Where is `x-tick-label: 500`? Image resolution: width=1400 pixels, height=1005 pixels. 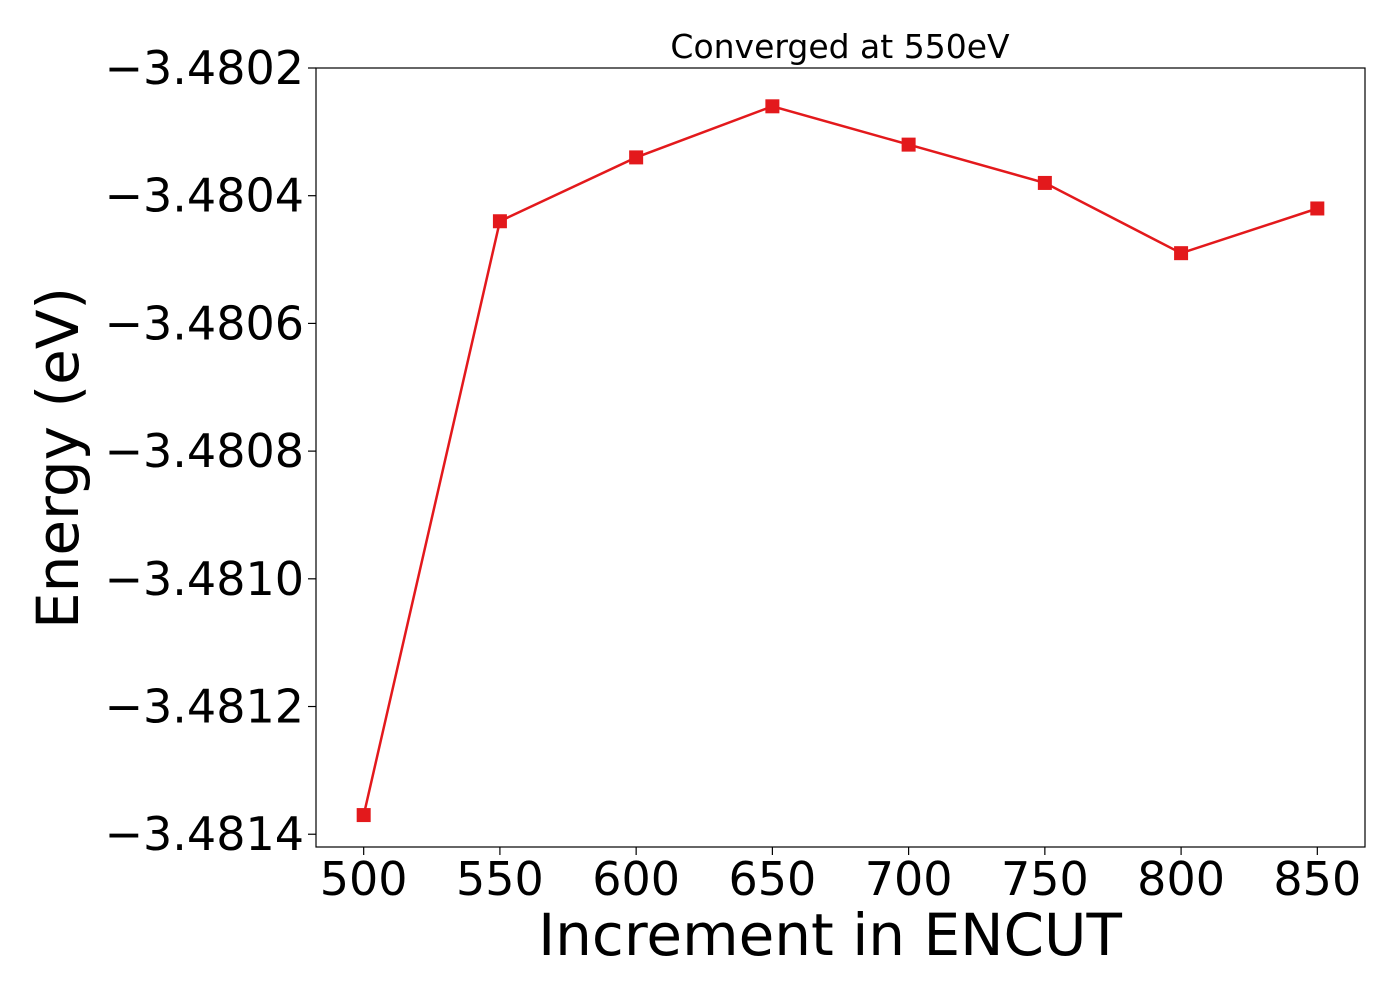
x-tick-label: 500 is located at coordinates (364, 879).